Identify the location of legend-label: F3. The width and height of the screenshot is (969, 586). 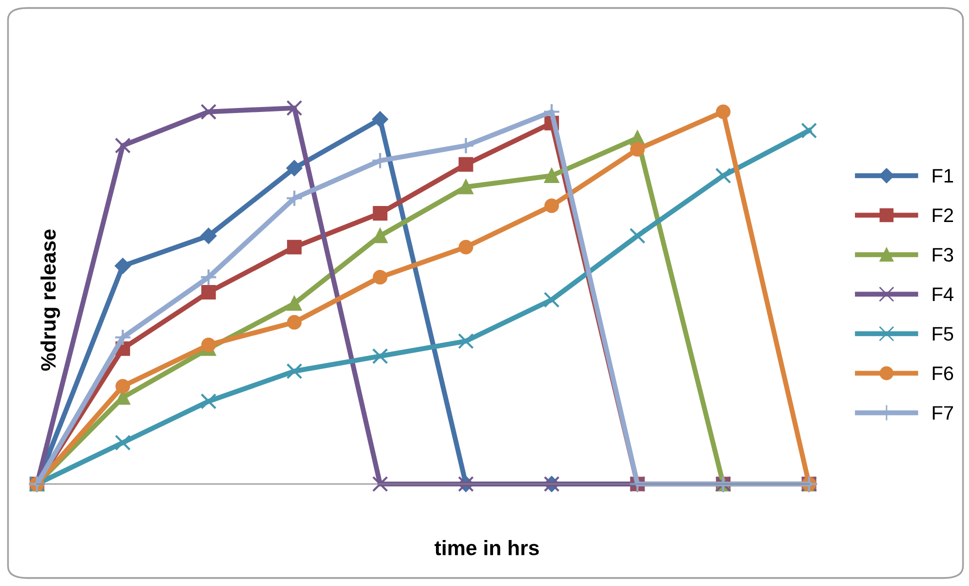
(943, 255).